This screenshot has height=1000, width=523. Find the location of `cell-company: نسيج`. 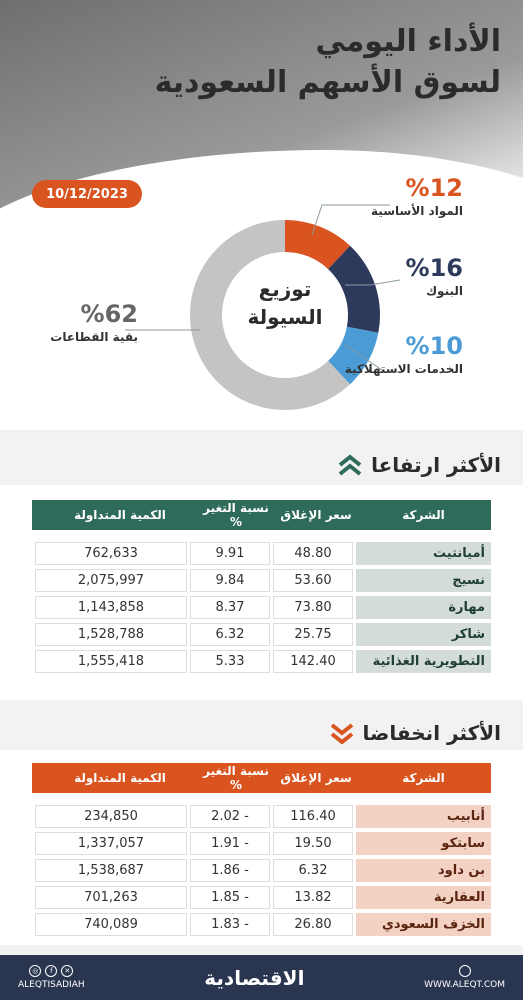

cell-company: نسيج is located at coordinates (423, 580).